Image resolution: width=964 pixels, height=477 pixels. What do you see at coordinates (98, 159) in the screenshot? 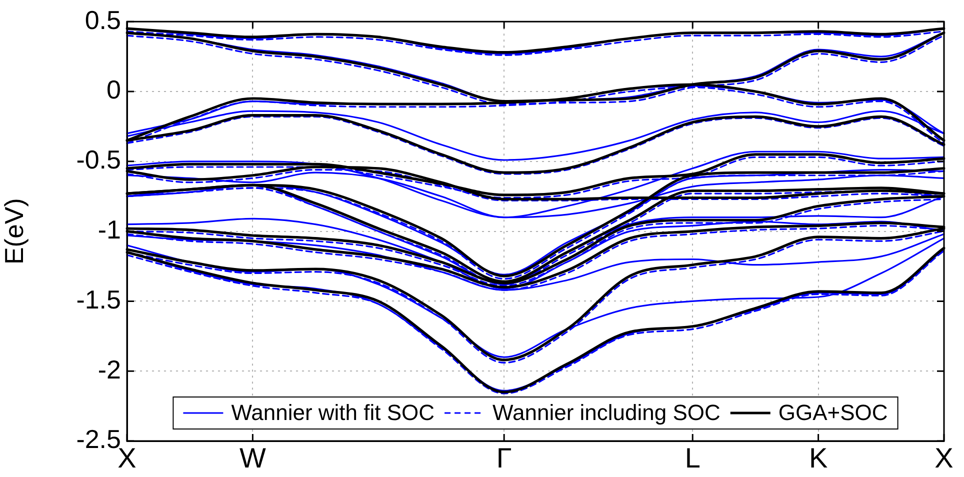
I see `y-tick-label: -0.5` at bounding box center [98, 159].